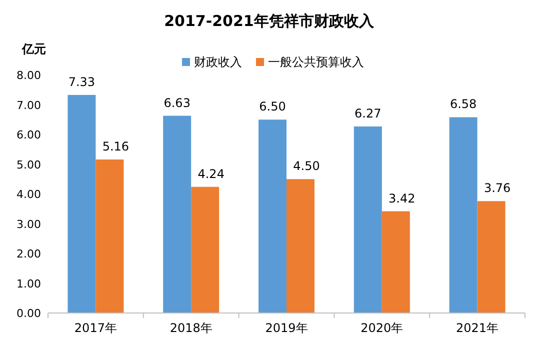 This screenshot has height=347, width=538. I want to click on y-tick-label: 0.00, so click(28, 313).